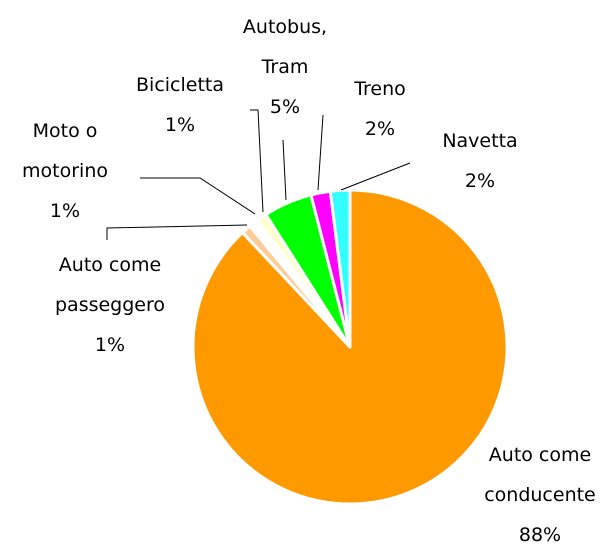 The image size is (610, 547). Describe the element at coordinates (380, 109) in the screenshot. I see `slice-label: Treno 2%` at that location.